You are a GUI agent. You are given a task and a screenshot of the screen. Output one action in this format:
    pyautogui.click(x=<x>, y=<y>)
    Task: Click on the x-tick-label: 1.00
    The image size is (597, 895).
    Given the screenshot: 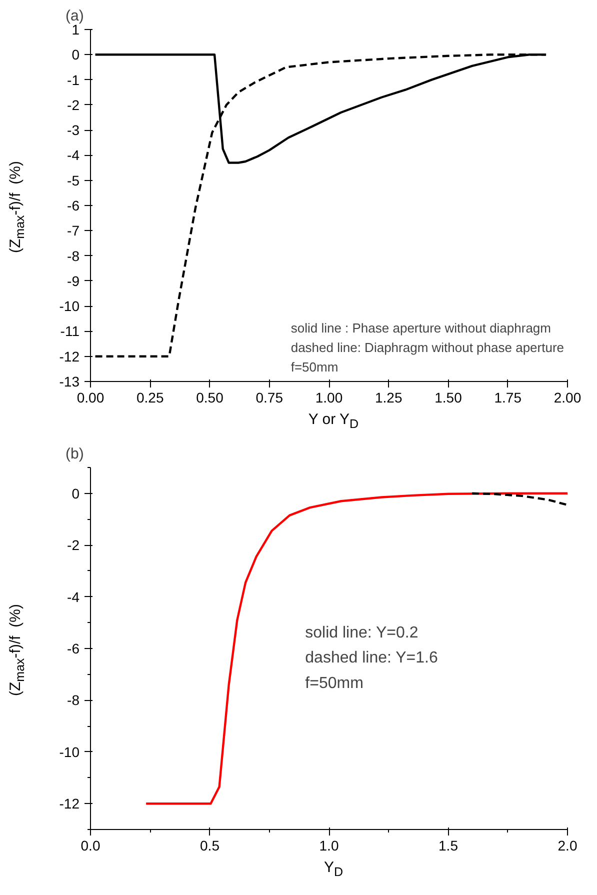 What is the action you would take?
    pyautogui.click(x=329, y=398)
    